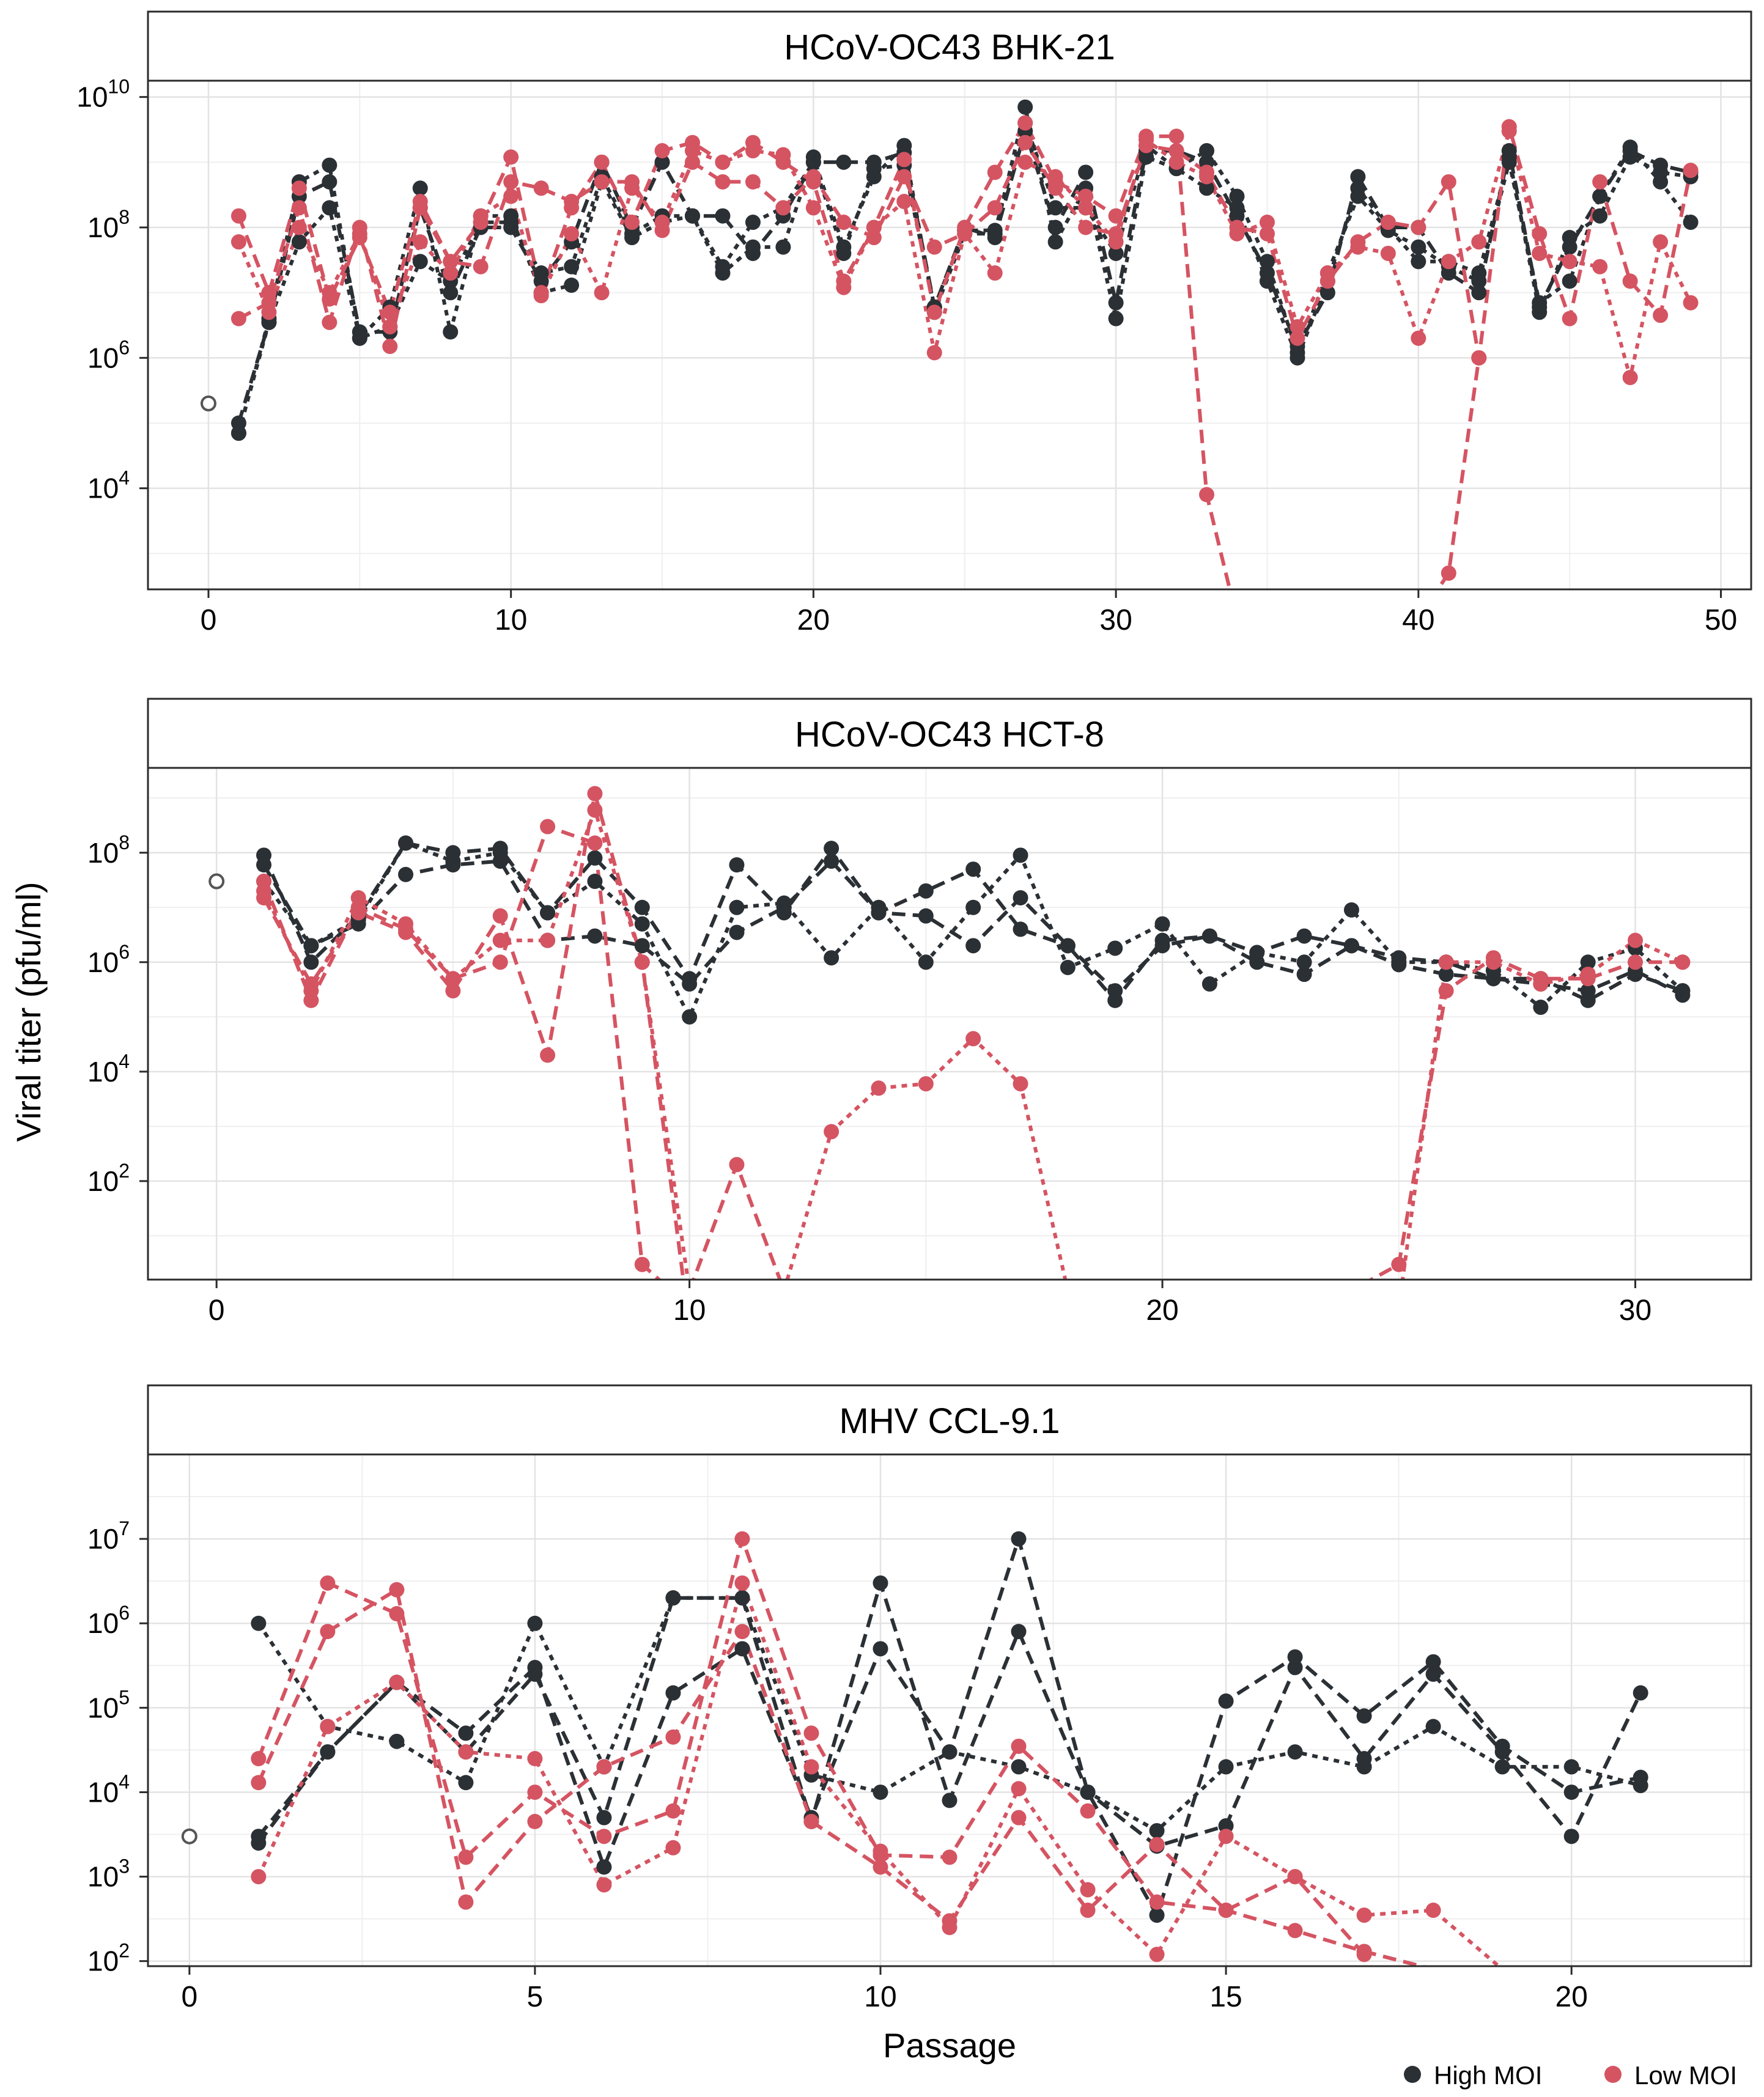 The width and height of the screenshot is (1764, 2097). What do you see at coordinates (1225, 1997) in the screenshot?
I see `x-tick-label: 15` at bounding box center [1225, 1997].